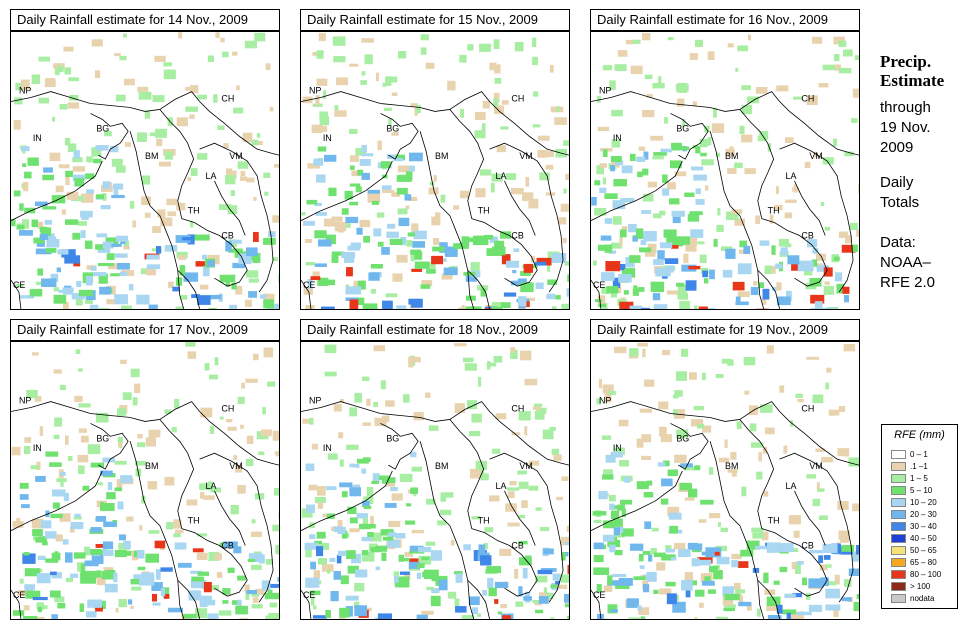 This screenshot has width=967, height=639. What do you see at coordinates (923, 562) in the screenshot?
I see `legend-label: 65 – 80` at bounding box center [923, 562].